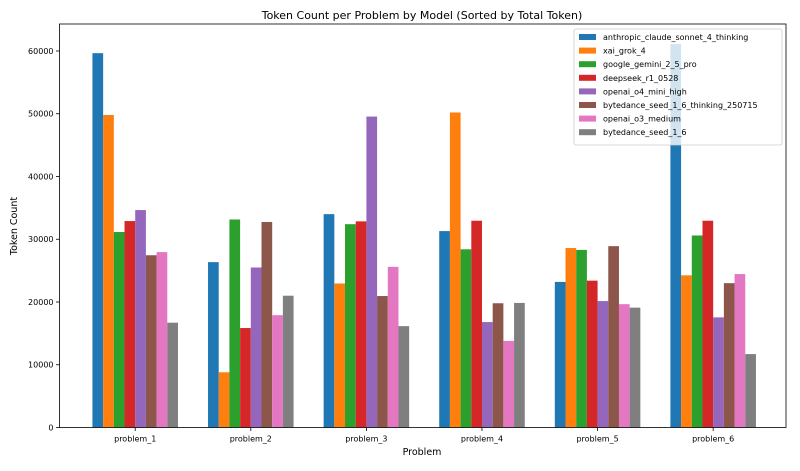 The height and width of the screenshot is (471, 800). What do you see at coordinates (650, 64) in the screenshot?
I see `legend-label: google_gemini_2_5_pro` at bounding box center [650, 64].